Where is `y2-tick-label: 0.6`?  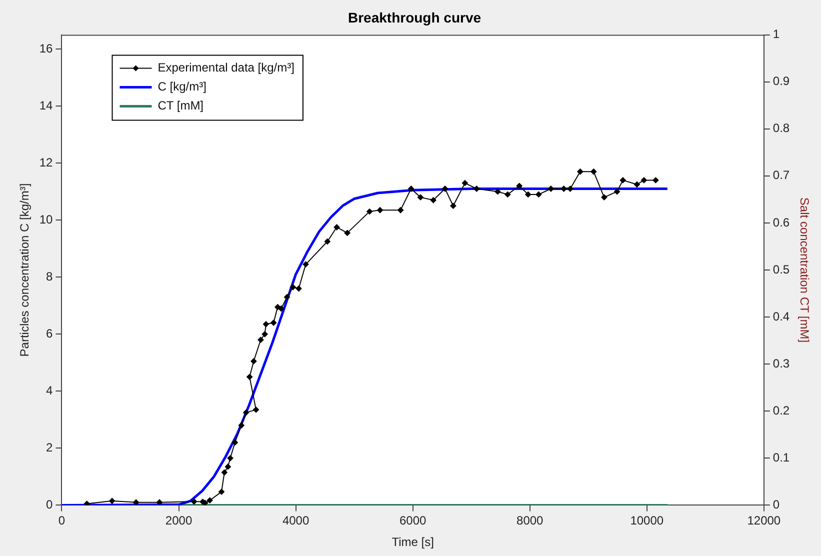
y2-tick-label: 0.6 is located at coordinates (781, 222).